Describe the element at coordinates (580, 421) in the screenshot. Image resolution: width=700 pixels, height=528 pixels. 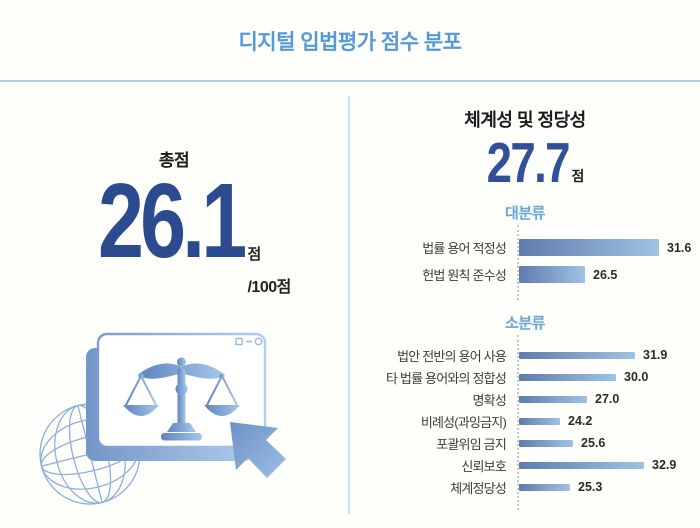
I see `value-label: 24.2` at that location.